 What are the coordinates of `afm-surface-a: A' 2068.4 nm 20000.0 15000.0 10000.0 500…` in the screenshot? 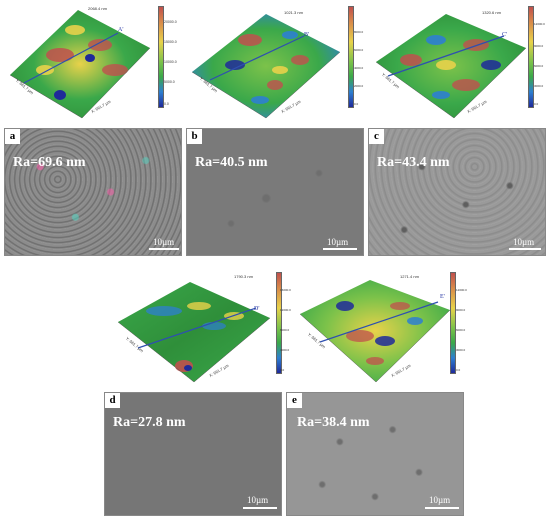 It's located at (89, 60).